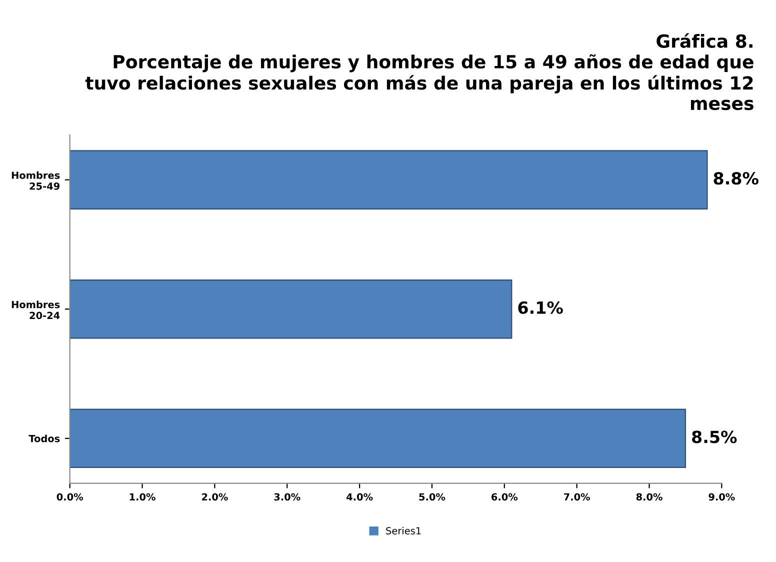 The width and height of the screenshot is (776, 562). I want to click on legend-label: Series1, so click(403, 530).